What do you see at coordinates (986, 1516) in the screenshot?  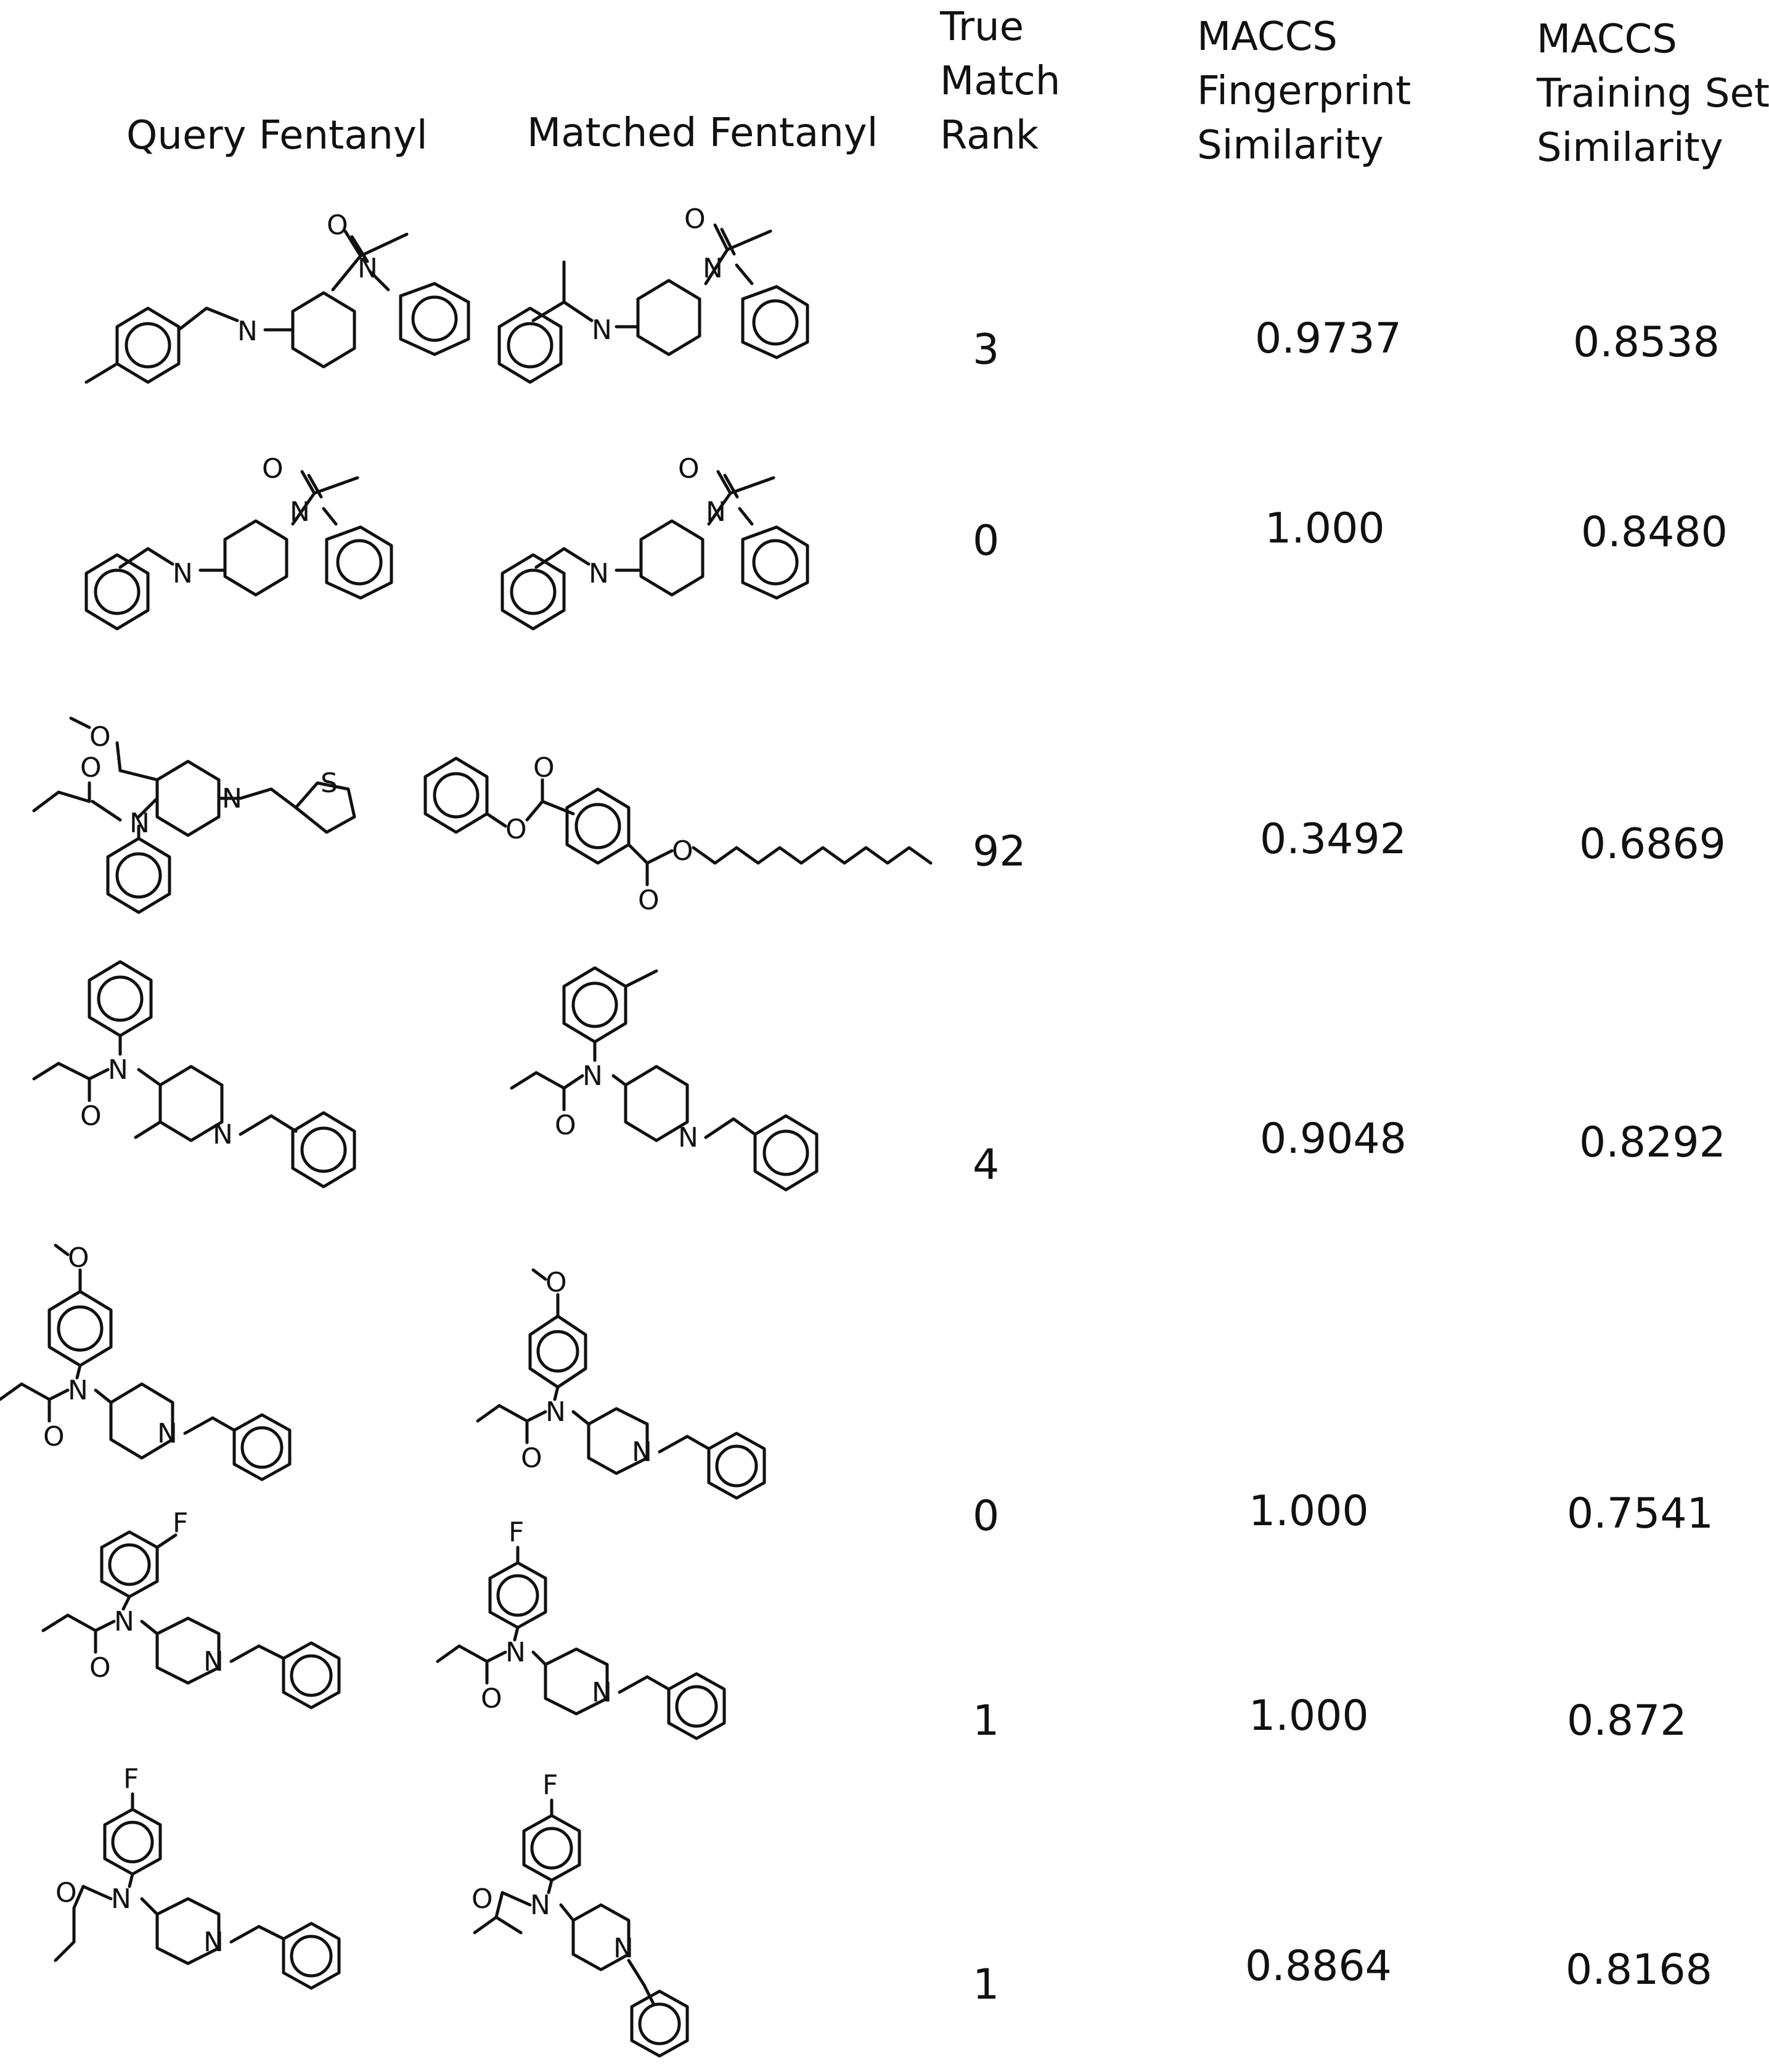 I see `row-5-rank: 0` at bounding box center [986, 1516].